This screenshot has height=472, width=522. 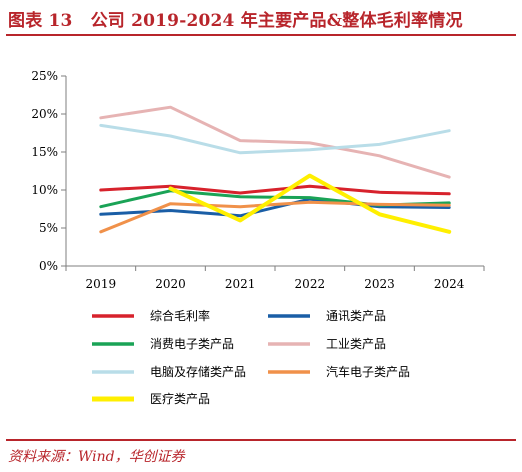 I want to click on y-tick-label: 25%, so click(x=44, y=76).